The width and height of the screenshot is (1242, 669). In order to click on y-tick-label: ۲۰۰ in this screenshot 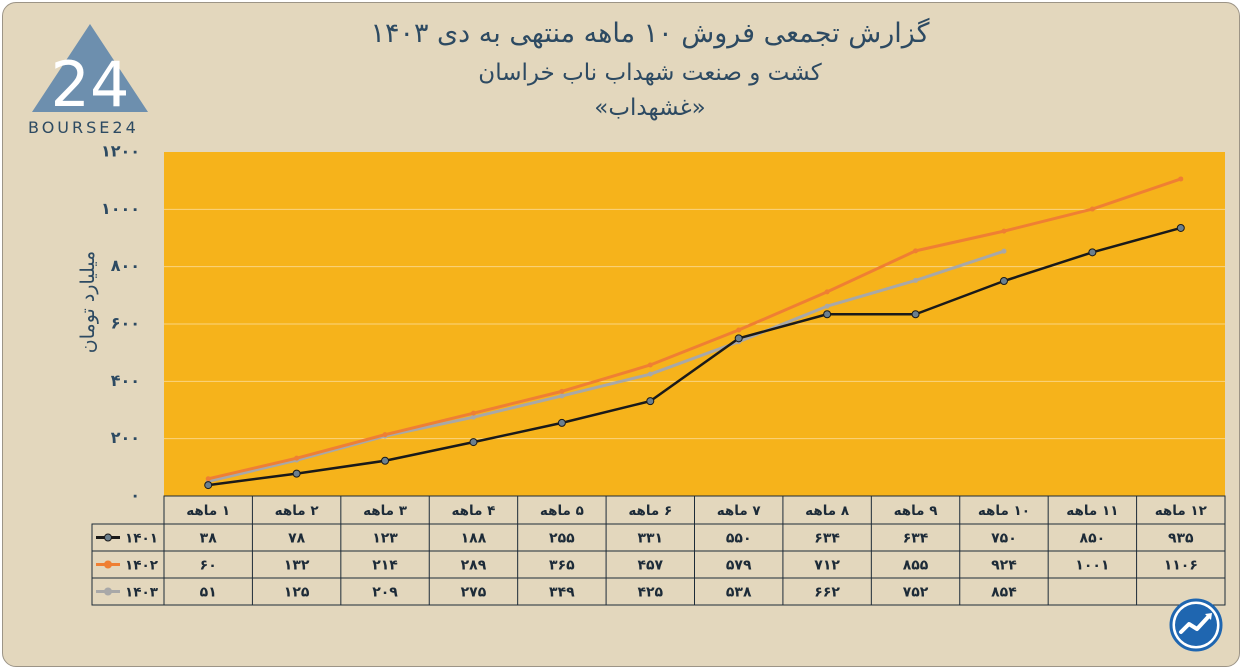, I will do `click(125, 437)`.